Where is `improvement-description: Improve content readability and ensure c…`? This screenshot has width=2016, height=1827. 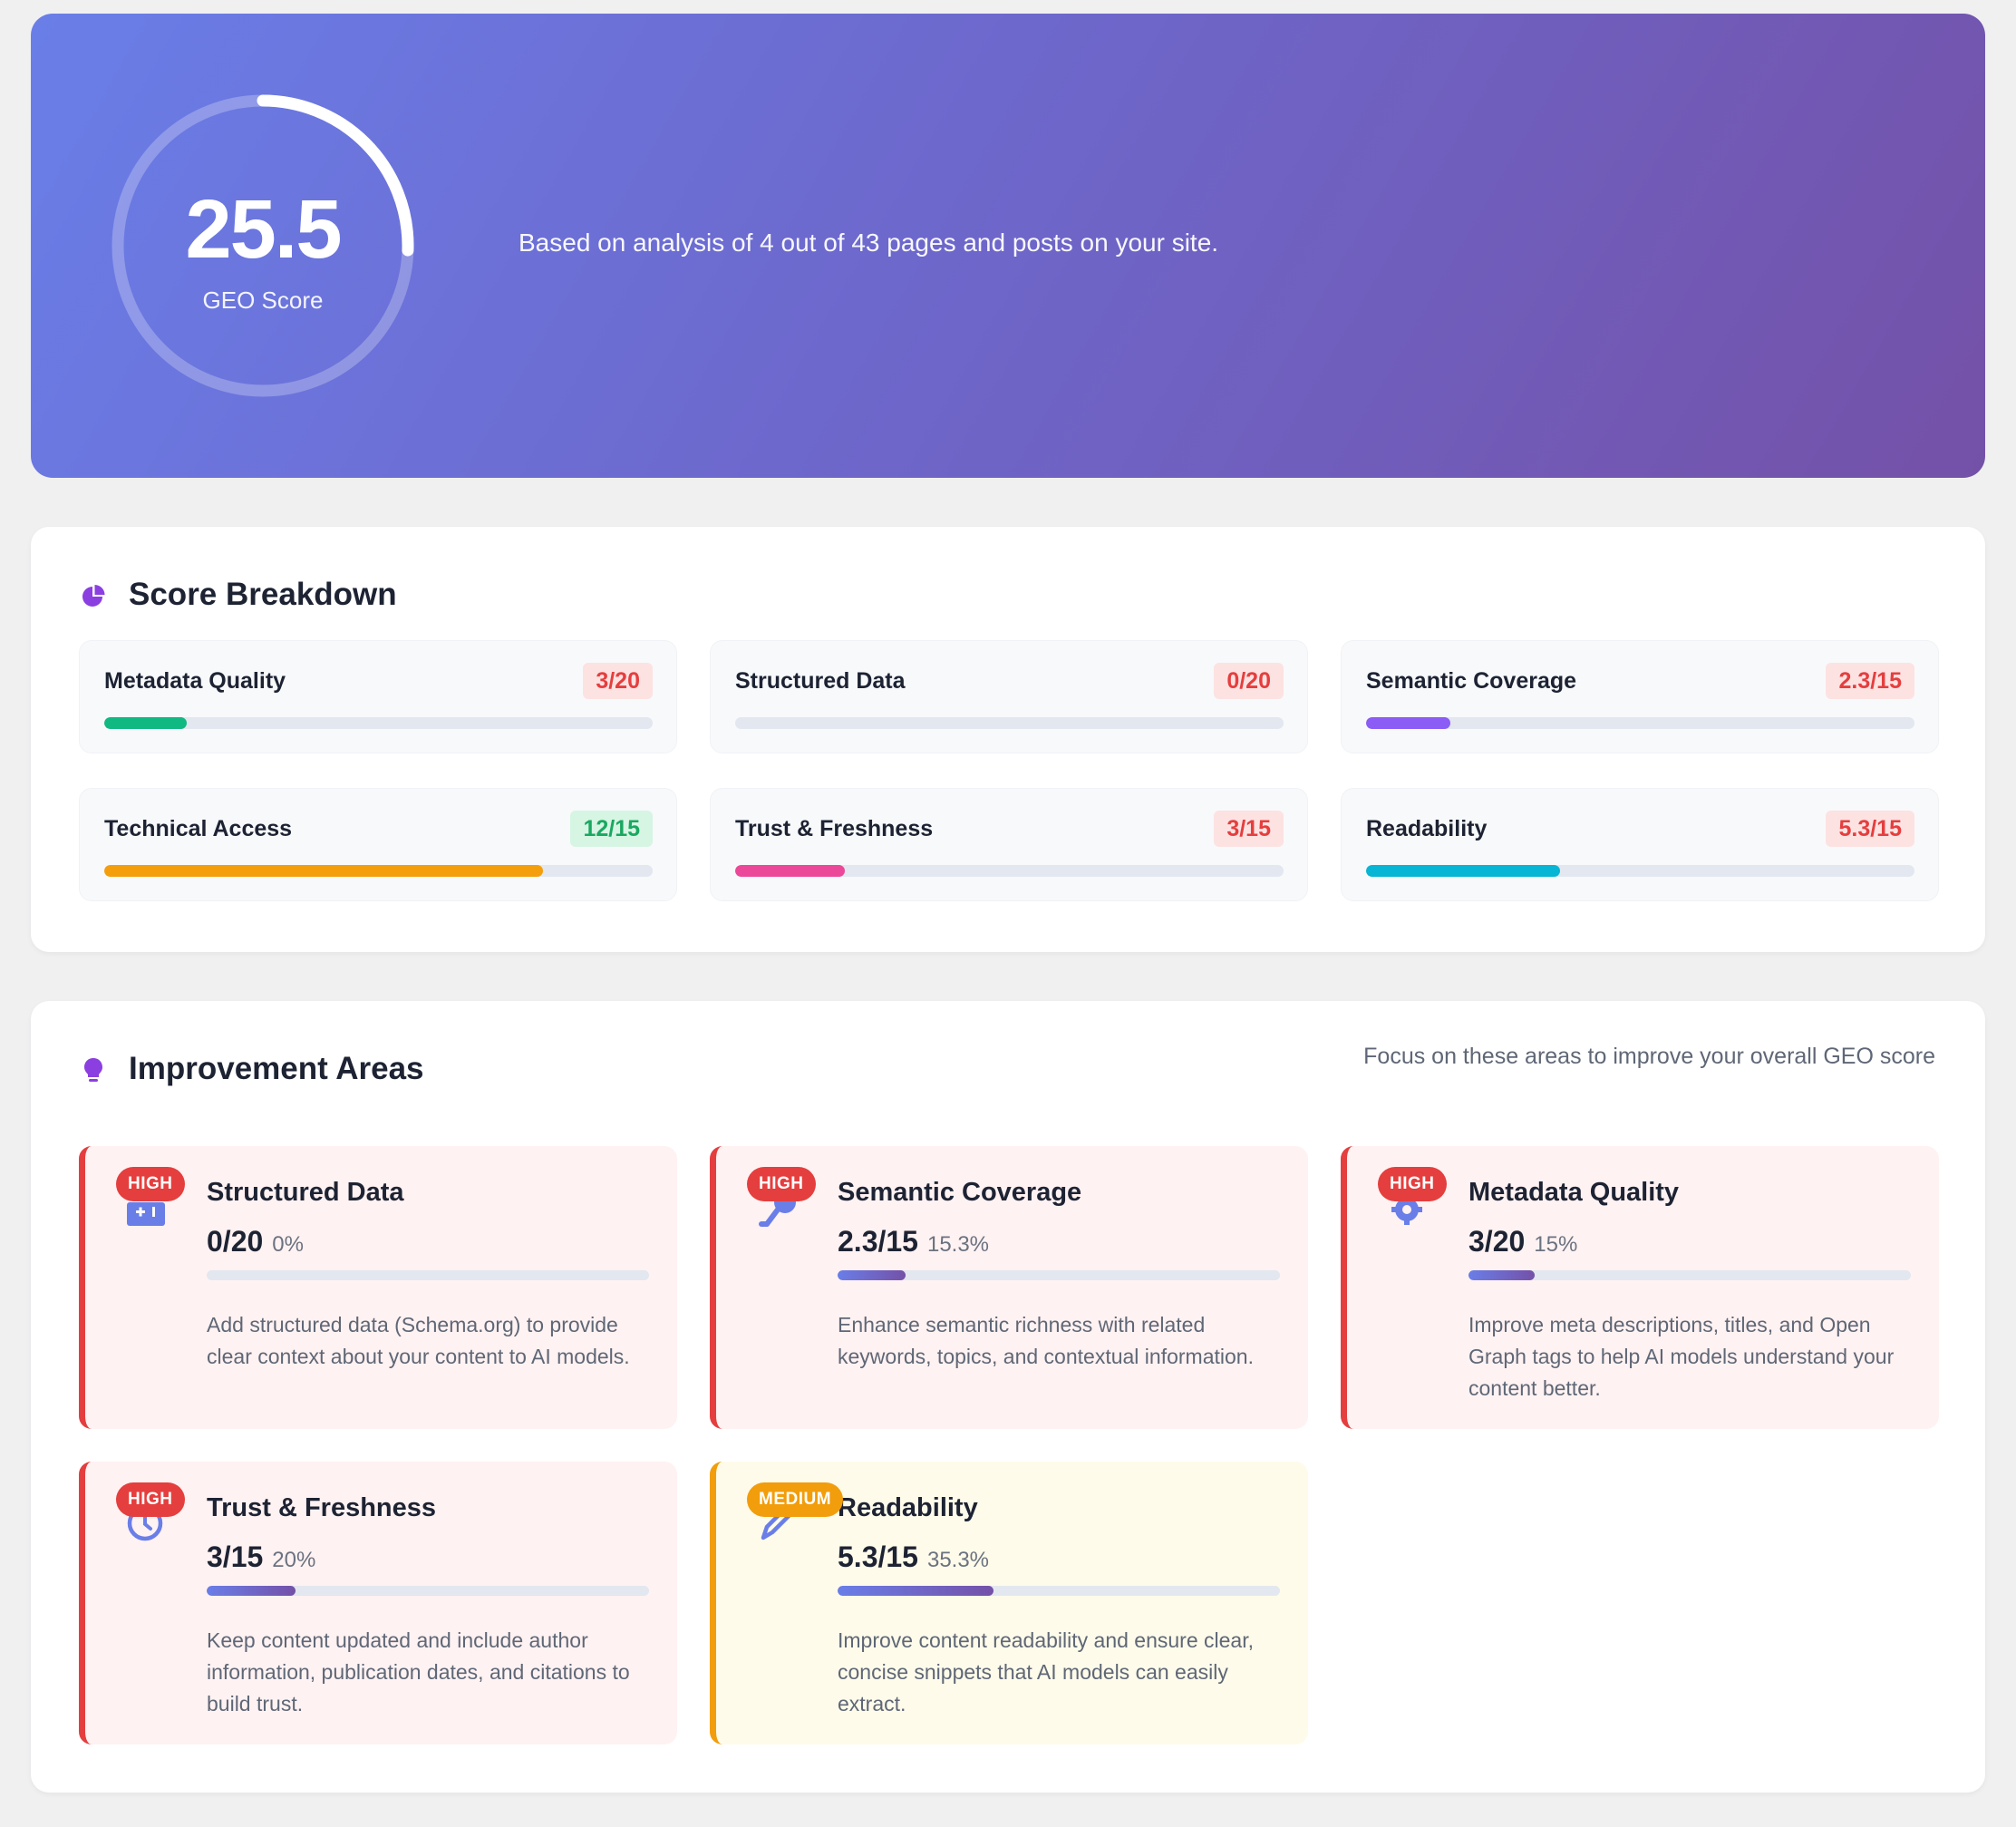
improvement-description: Improve content readability and ensure c… is located at coordinates (1046, 1671).